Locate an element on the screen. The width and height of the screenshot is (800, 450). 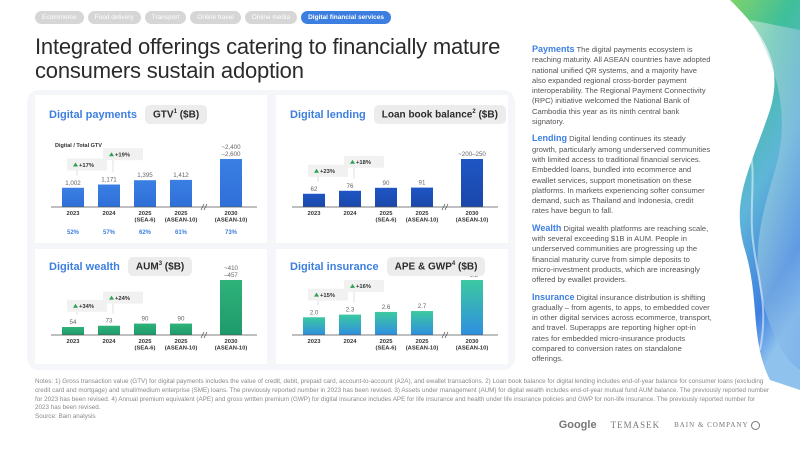
footnote-ref: 3 is located at coordinates (160, 264).